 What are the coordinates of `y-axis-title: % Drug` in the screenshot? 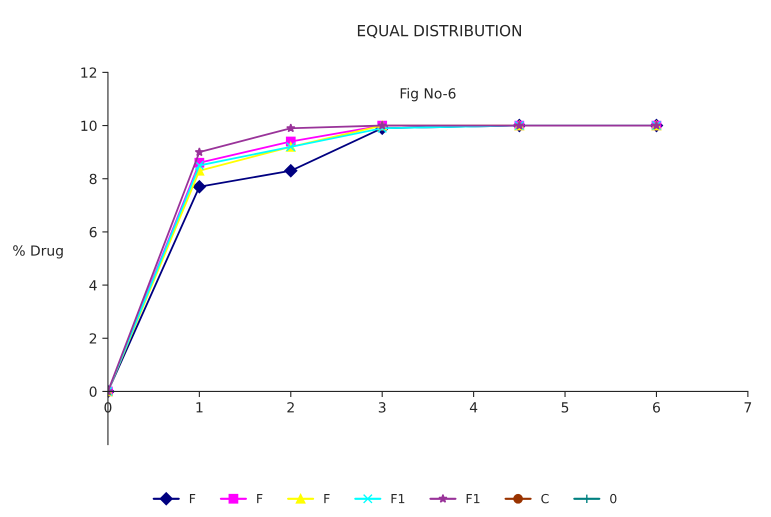 It's located at (38, 251).